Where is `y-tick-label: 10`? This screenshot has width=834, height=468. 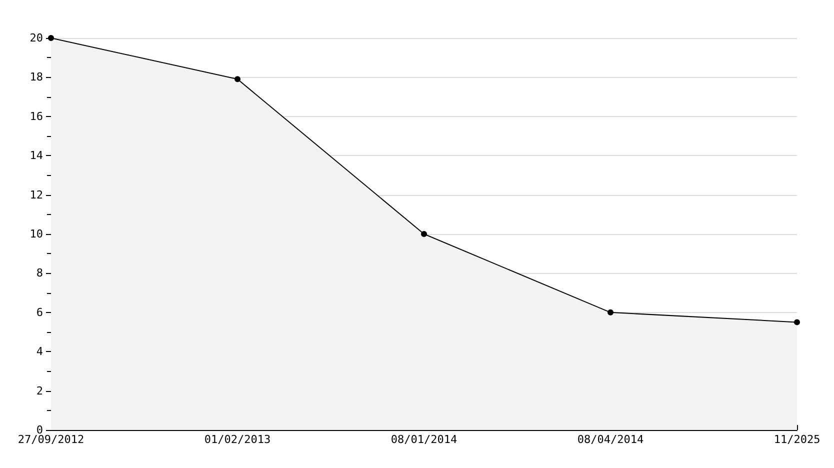 y-tick-label: 10 is located at coordinates (36, 234).